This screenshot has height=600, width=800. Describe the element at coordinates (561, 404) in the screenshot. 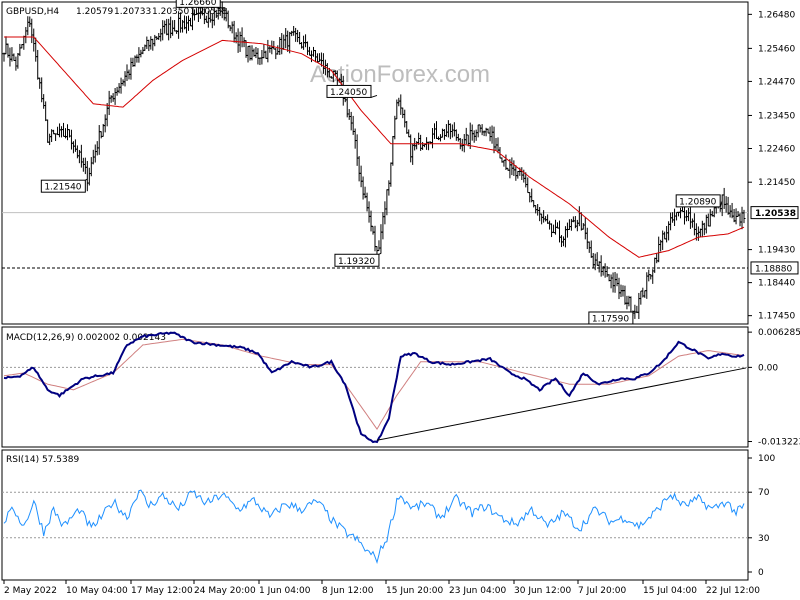

I see `macd-trendline` at that location.